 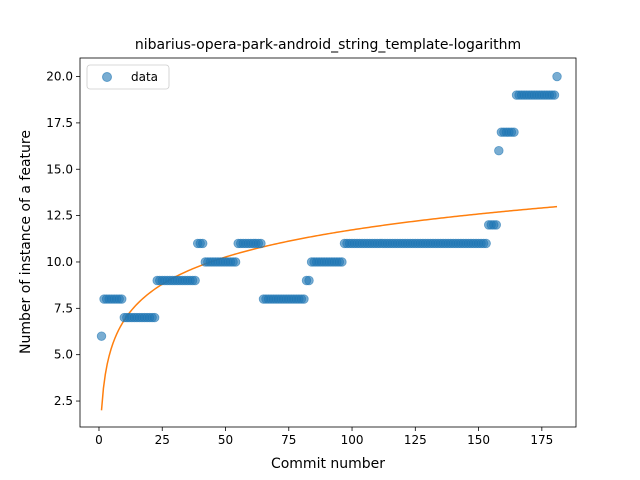 What do you see at coordinates (107, 77) in the screenshot?
I see `legend-marker-data` at bounding box center [107, 77].